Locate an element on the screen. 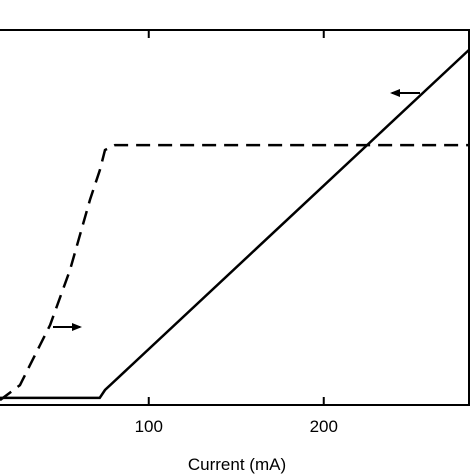 Image resolution: width=474 pixels, height=474 pixels. x-axis-label: Current (mA) is located at coordinates (237, 464).